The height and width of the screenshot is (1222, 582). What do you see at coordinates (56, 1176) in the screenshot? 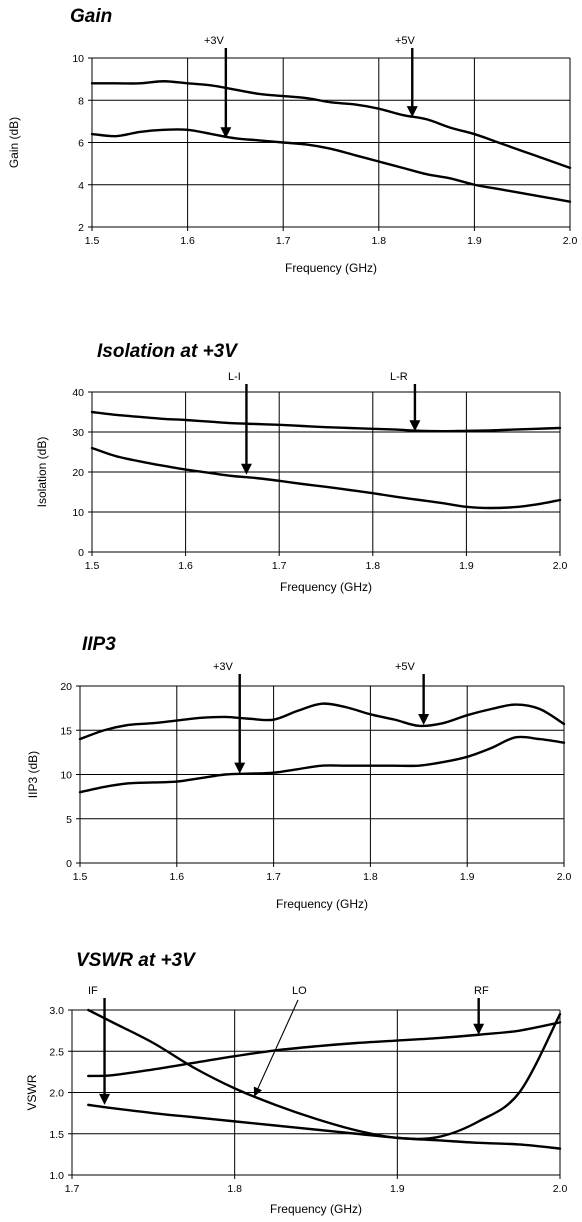
I see `y-tick-label: 1.0` at bounding box center [56, 1176].